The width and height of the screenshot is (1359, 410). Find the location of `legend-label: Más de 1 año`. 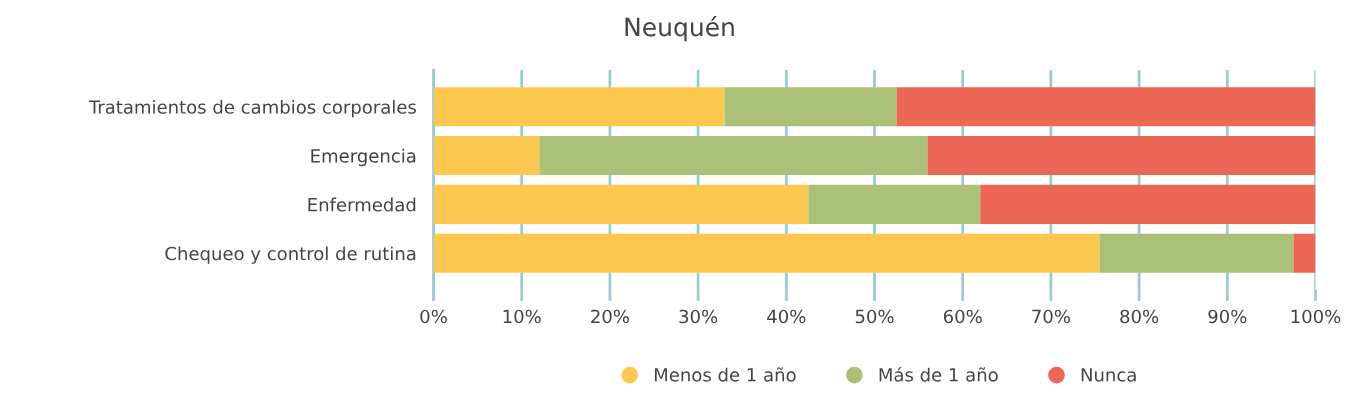

legend-label: Más de 1 año is located at coordinates (938, 374).